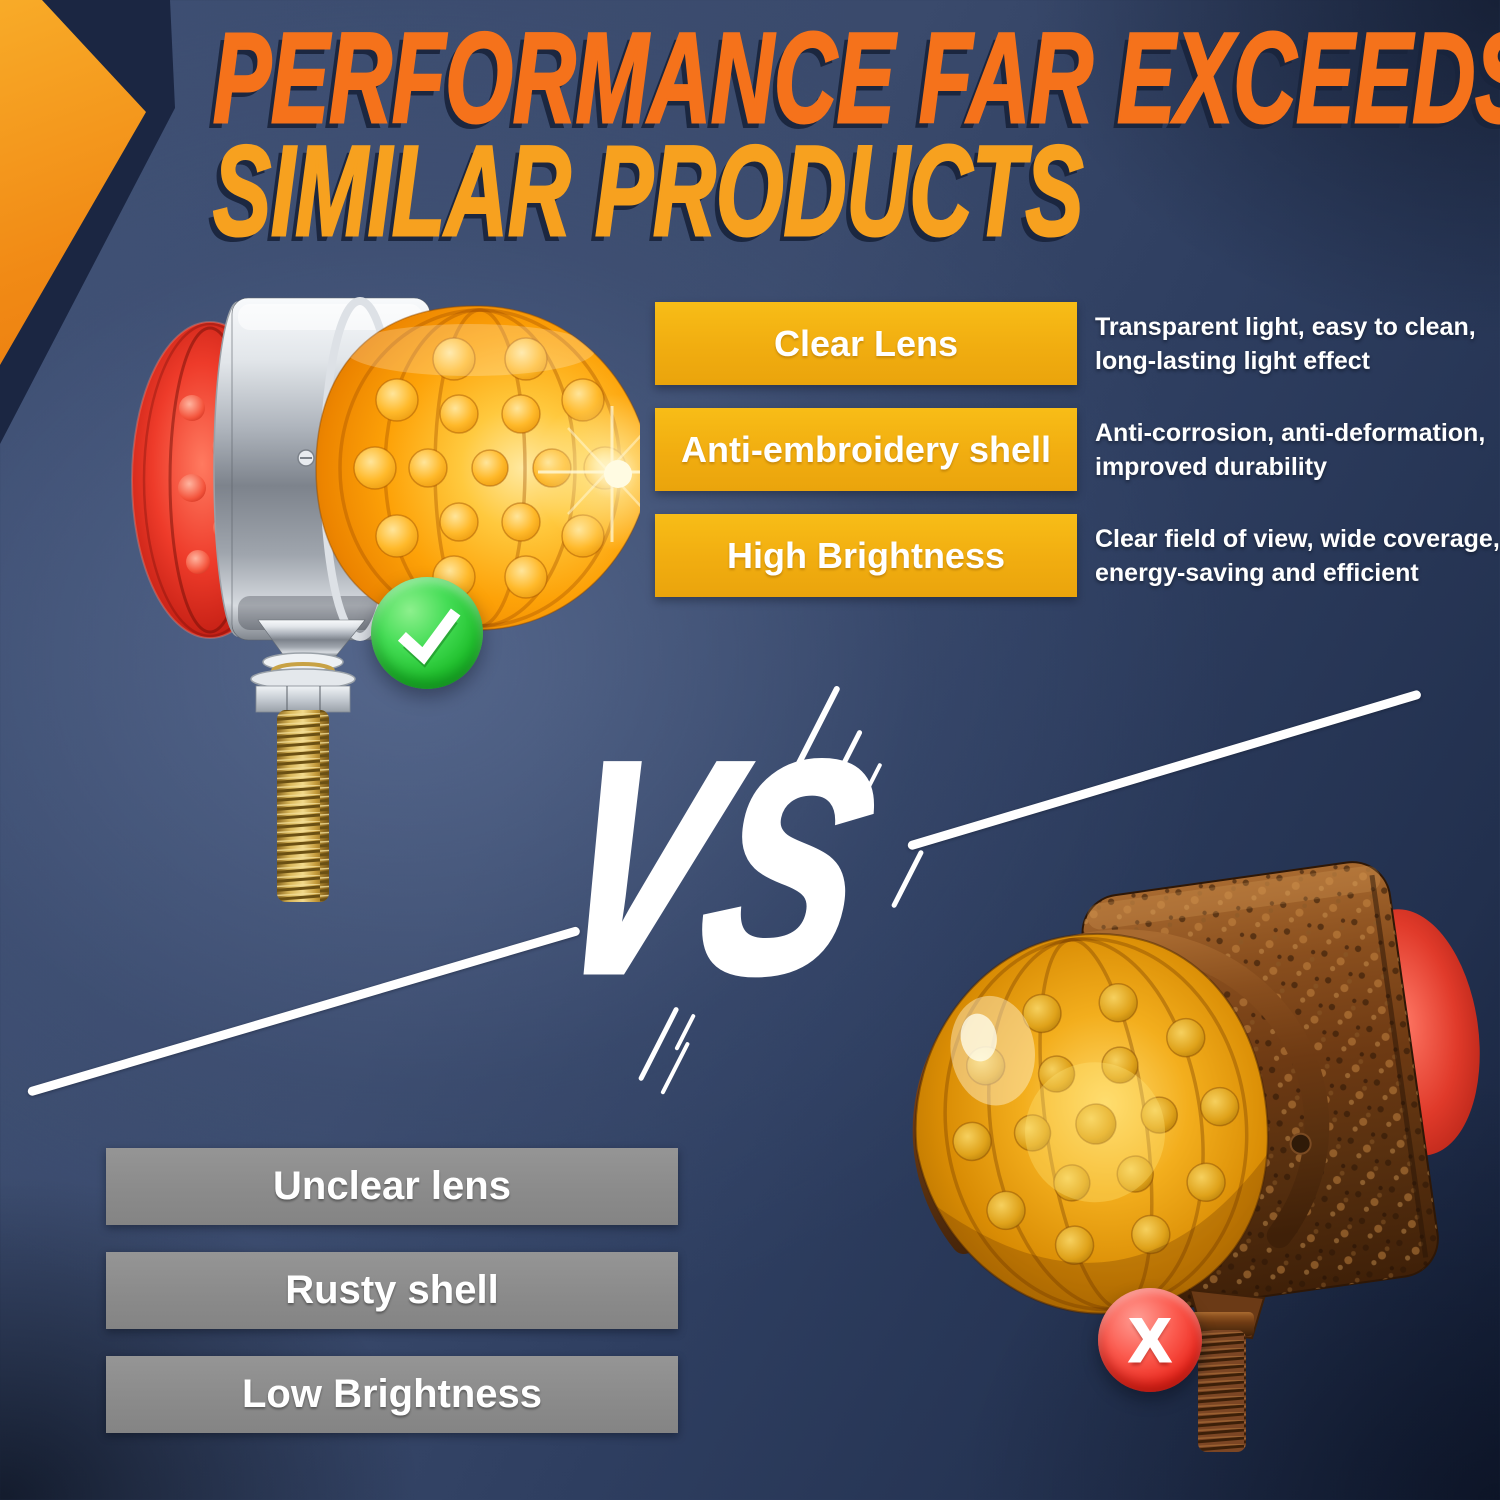  Describe the element at coordinates (648, 191) in the screenshot. I see `title-line-2: SIMILAR PRODUCTS` at that location.